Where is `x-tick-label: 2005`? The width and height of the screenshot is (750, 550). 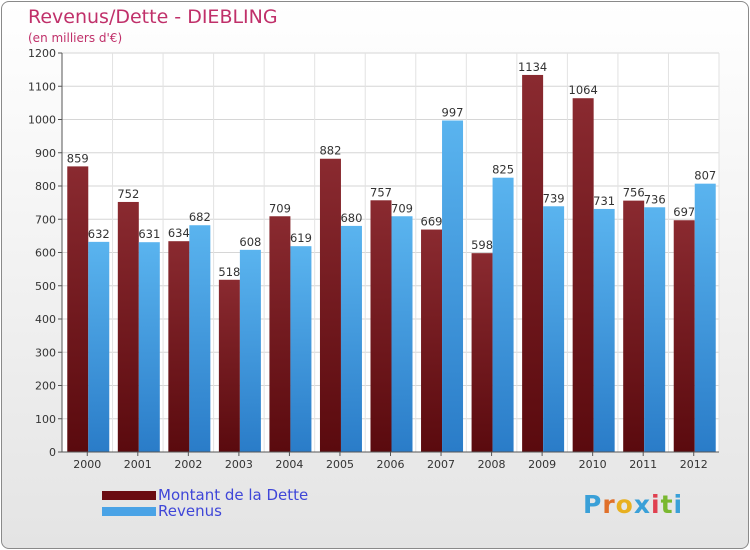
x-tick-label: 2005 is located at coordinates (340, 464).